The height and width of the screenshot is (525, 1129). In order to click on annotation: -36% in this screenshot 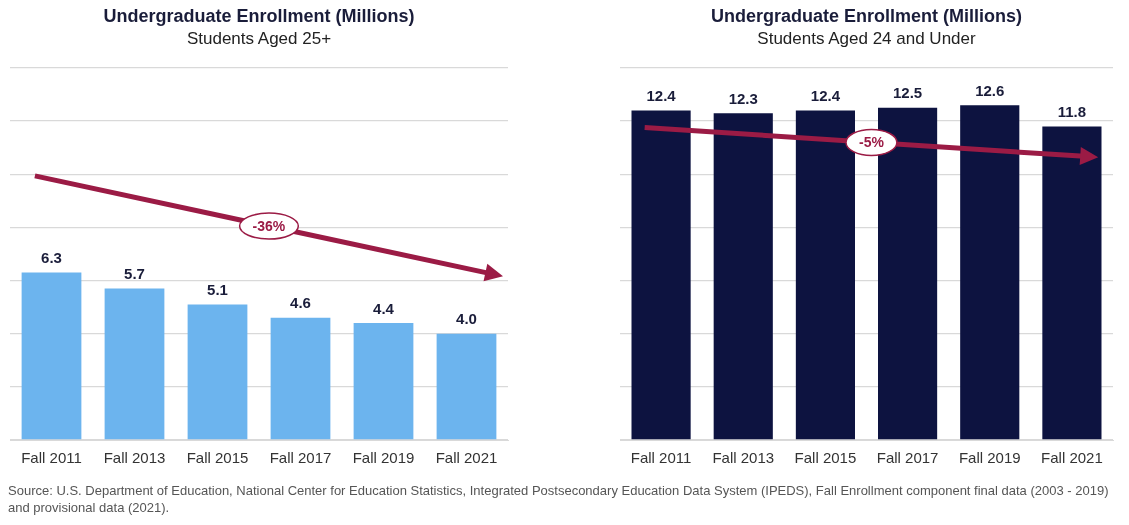, I will do `click(269, 225)`.